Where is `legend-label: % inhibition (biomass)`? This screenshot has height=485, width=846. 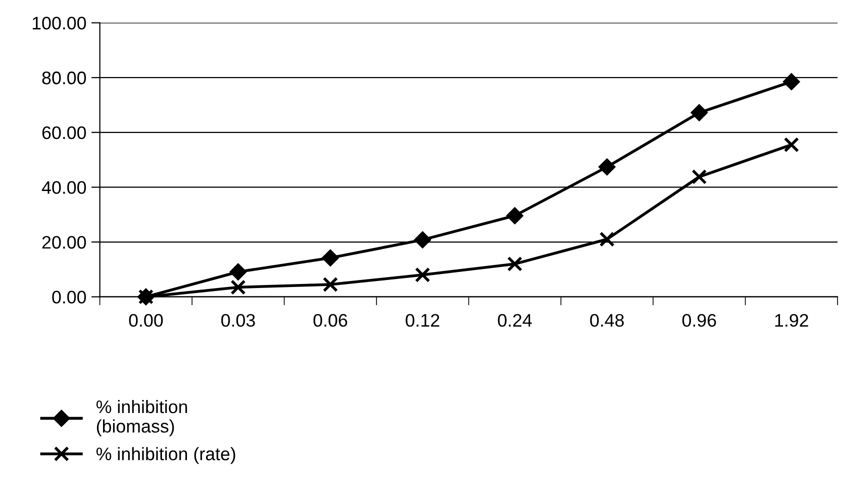 legend-label: % inhibition (biomass) is located at coordinates (141, 418).